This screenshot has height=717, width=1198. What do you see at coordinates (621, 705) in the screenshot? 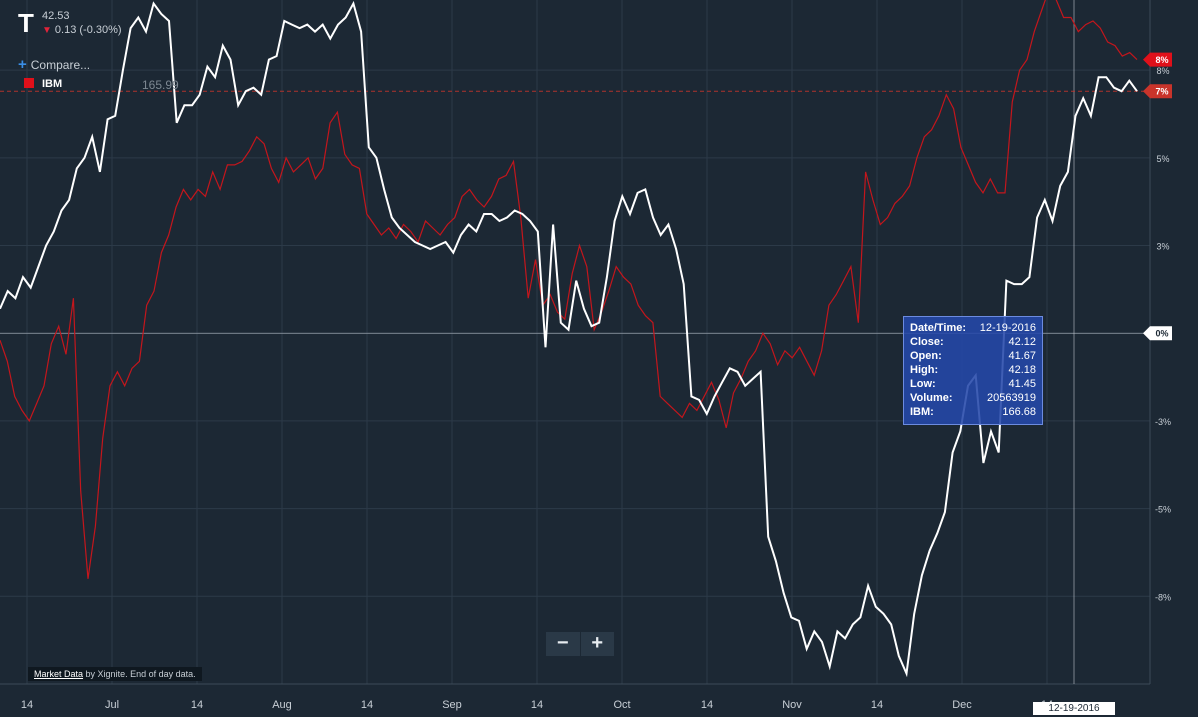
I see `x-tick-label: Oct` at bounding box center [621, 705].